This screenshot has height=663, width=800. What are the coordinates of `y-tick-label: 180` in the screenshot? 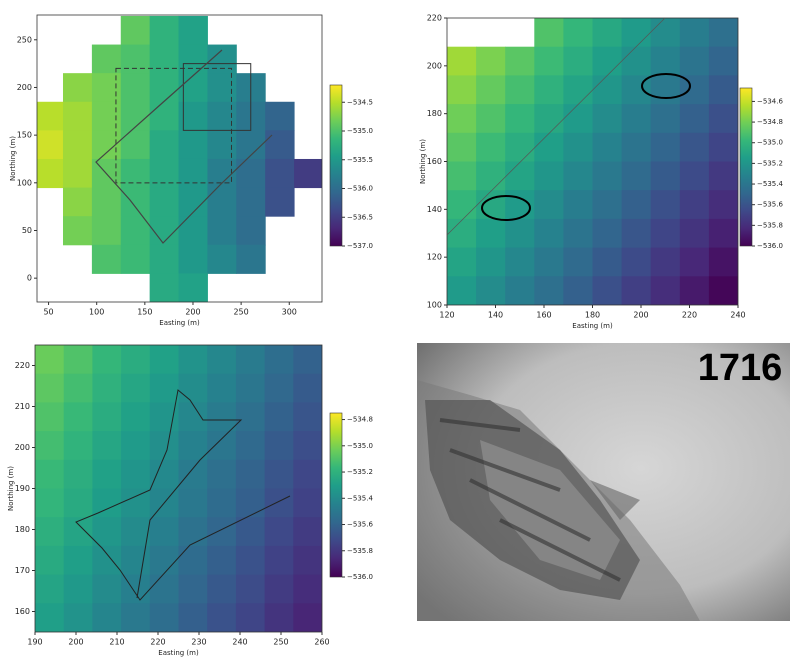 It's located at (22, 529).